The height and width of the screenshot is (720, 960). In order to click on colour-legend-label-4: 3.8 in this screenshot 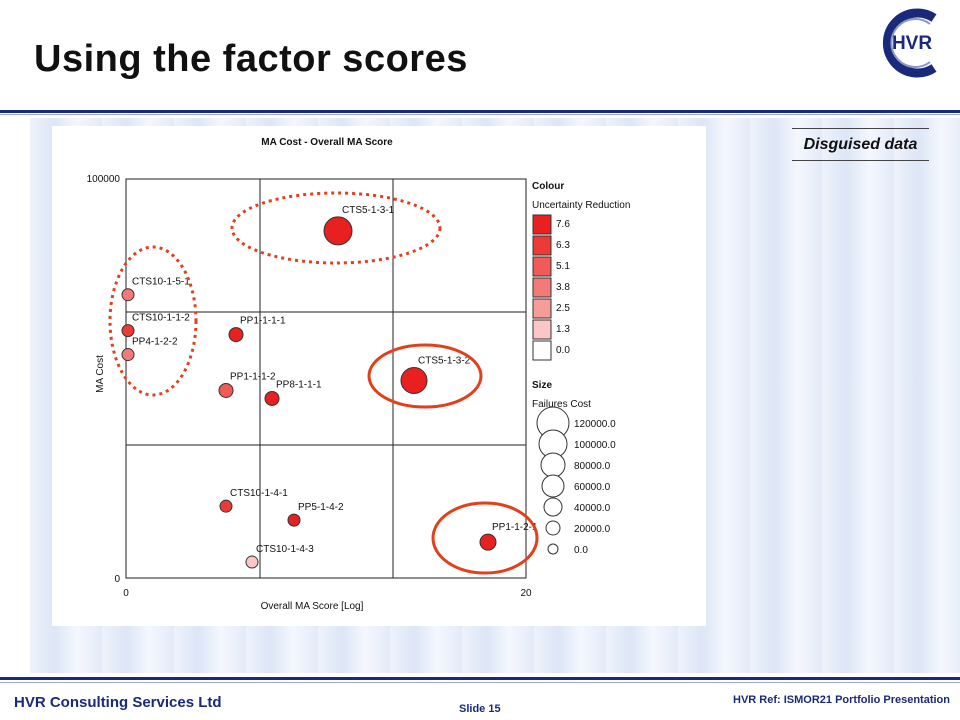, I will do `click(563, 287)`.